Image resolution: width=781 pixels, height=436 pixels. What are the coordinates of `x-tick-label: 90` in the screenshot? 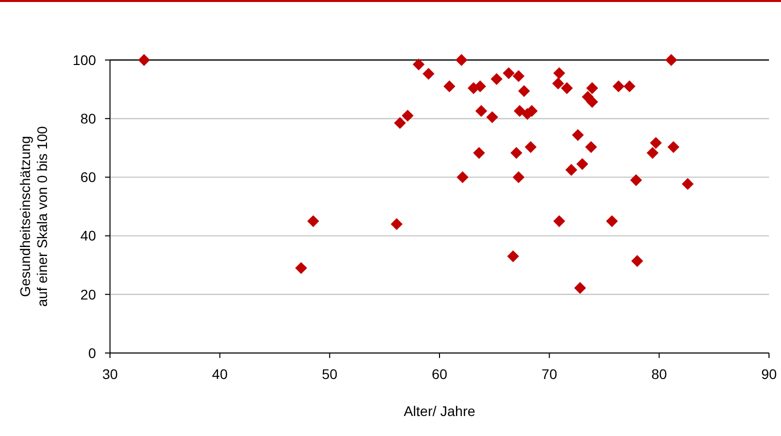 It's located at (769, 374).